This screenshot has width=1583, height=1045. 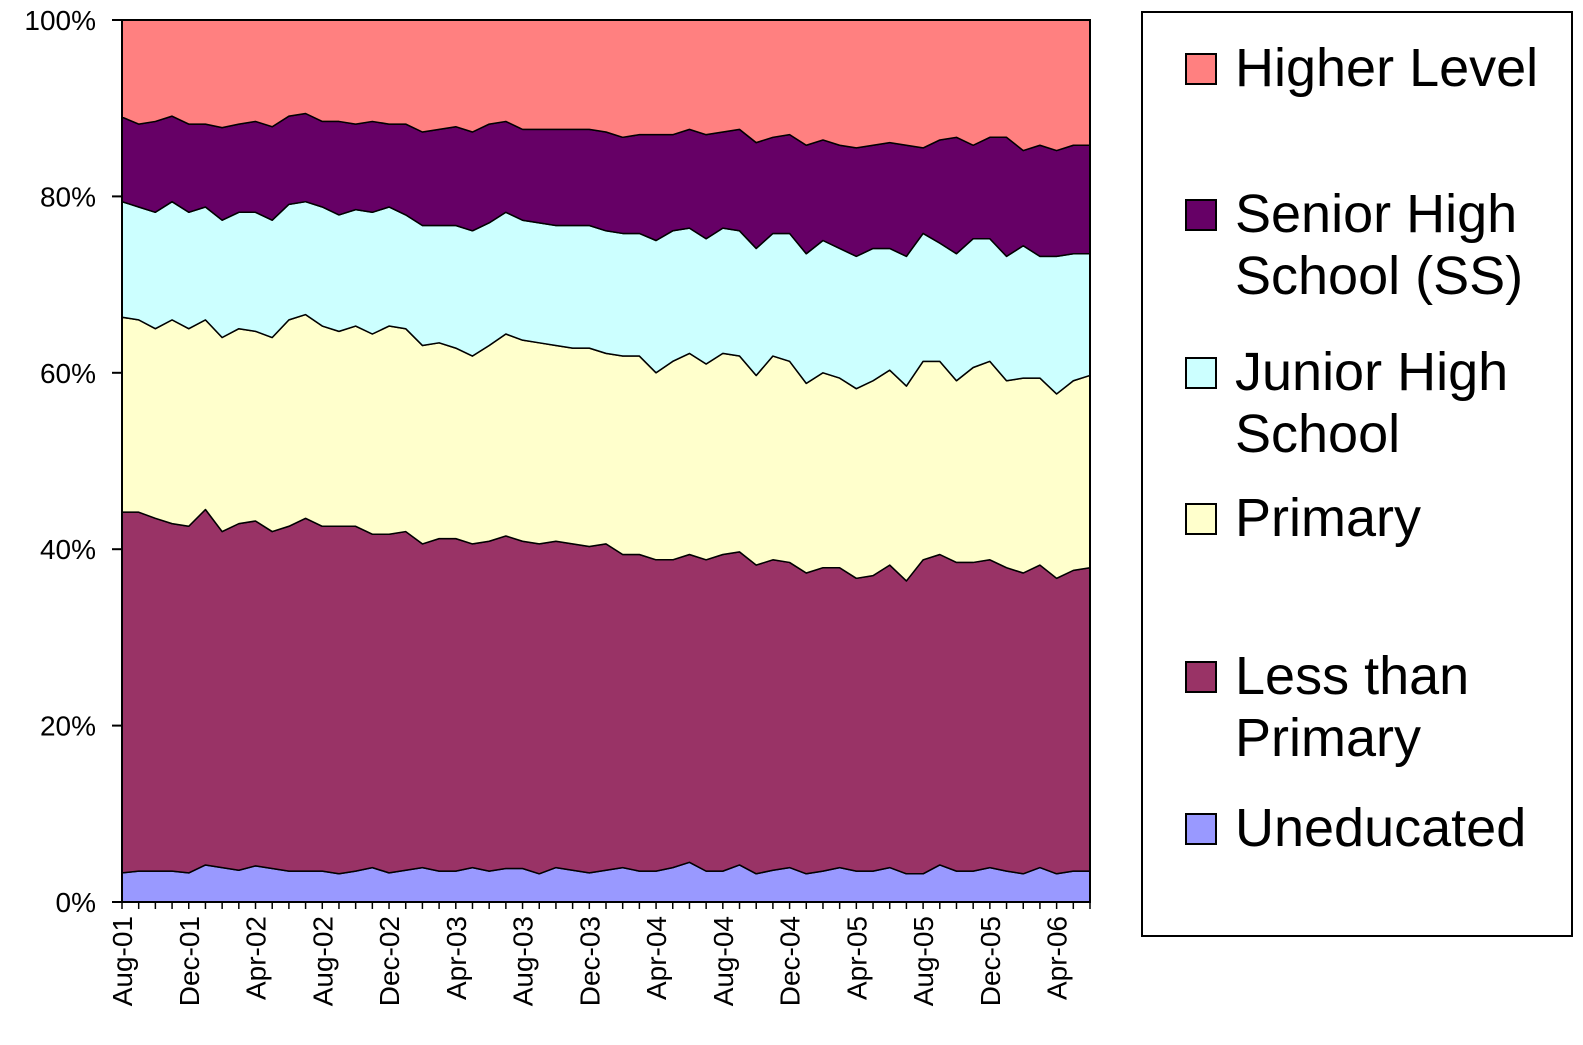 I want to click on x-tick-label: Dec-01, so click(x=189, y=961).